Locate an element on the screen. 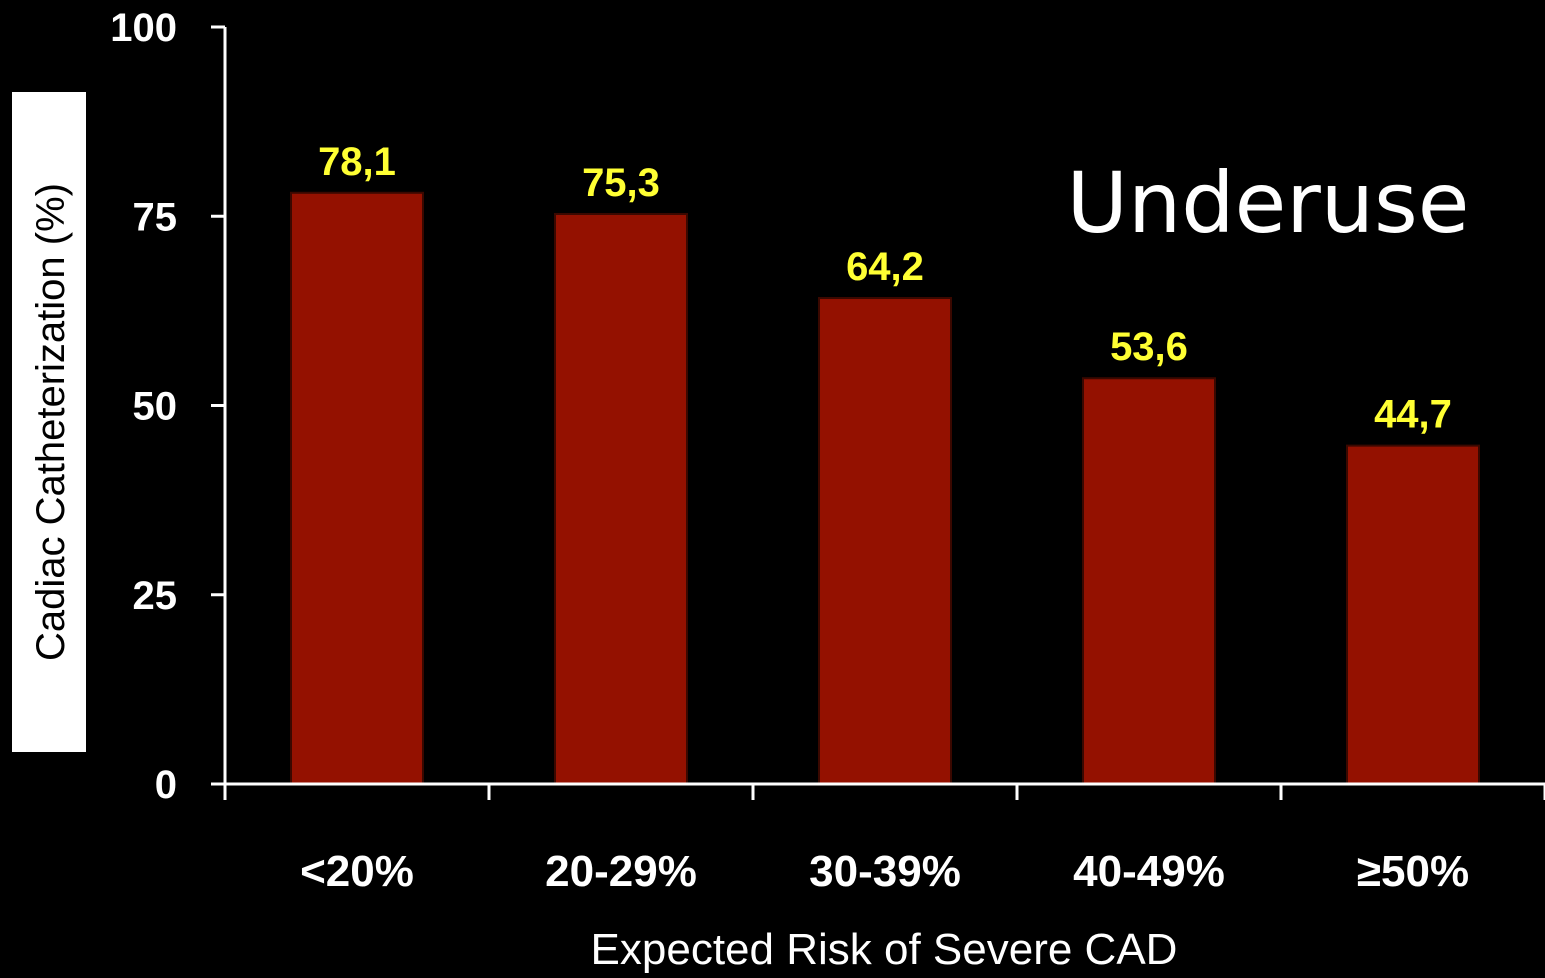 Image resolution: width=1545 pixels, height=978 pixels. ylabel-background is located at coordinates (49, 422).